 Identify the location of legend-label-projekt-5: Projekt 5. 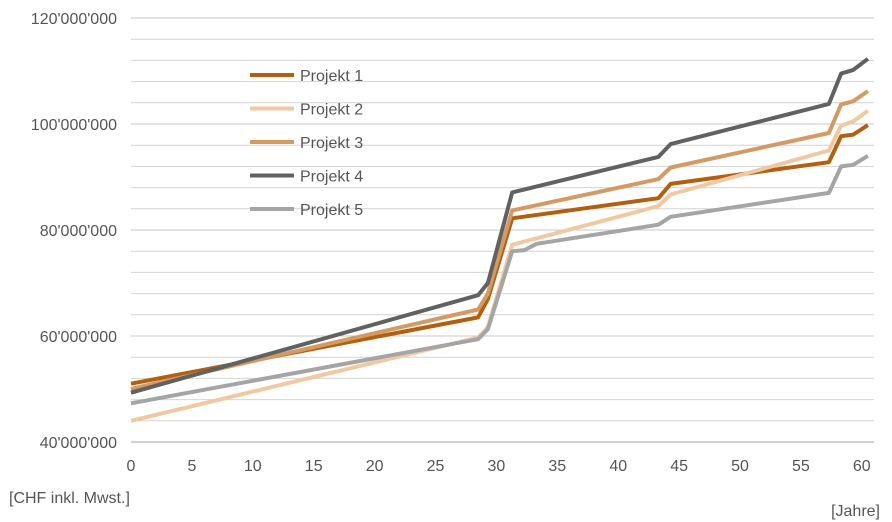
(331, 210).